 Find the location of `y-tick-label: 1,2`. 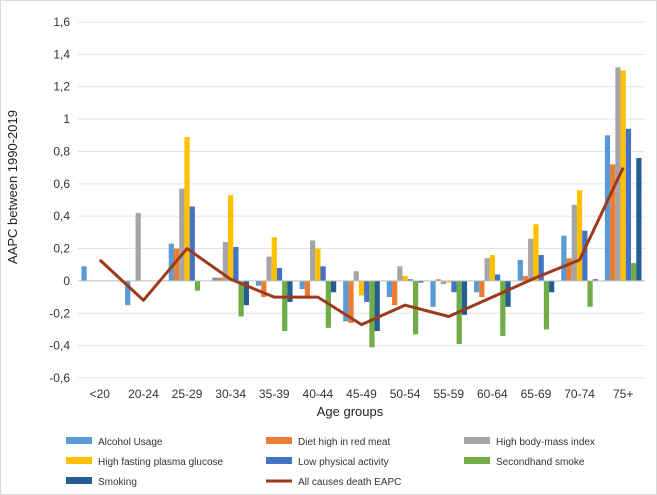

y-tick-label: 1,2 is located at coordinates (61, 87).